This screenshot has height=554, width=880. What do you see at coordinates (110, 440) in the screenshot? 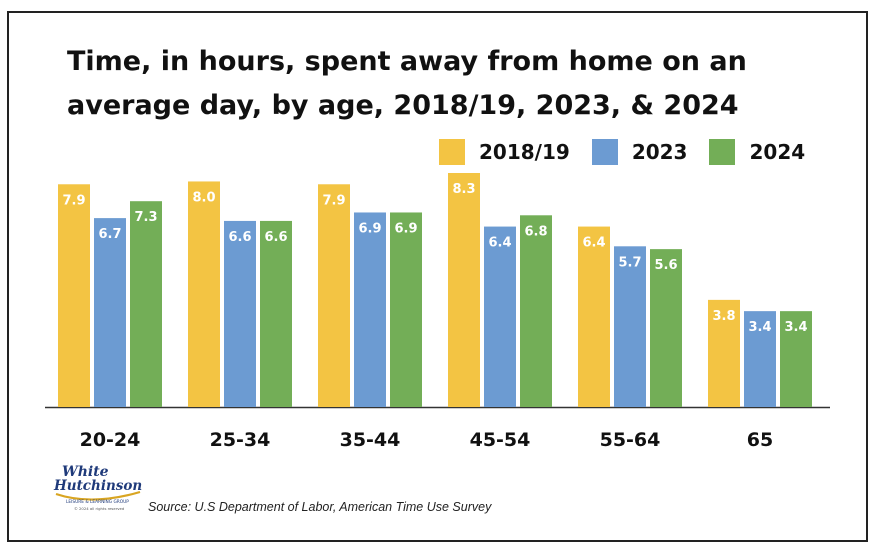
I see `x-tick-label-20-24: 20-24` at bounding box center [110, 440].